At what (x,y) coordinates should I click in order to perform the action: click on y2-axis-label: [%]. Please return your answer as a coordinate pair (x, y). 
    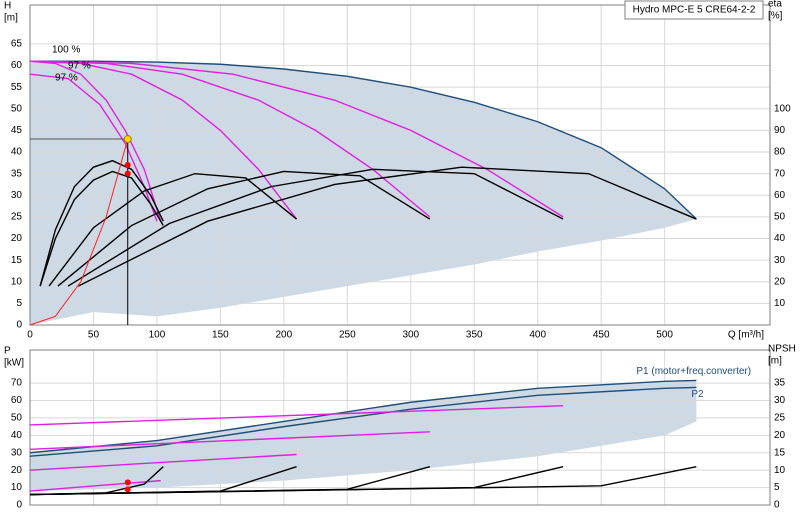
    Looking at the image, I should click on (775, 16).